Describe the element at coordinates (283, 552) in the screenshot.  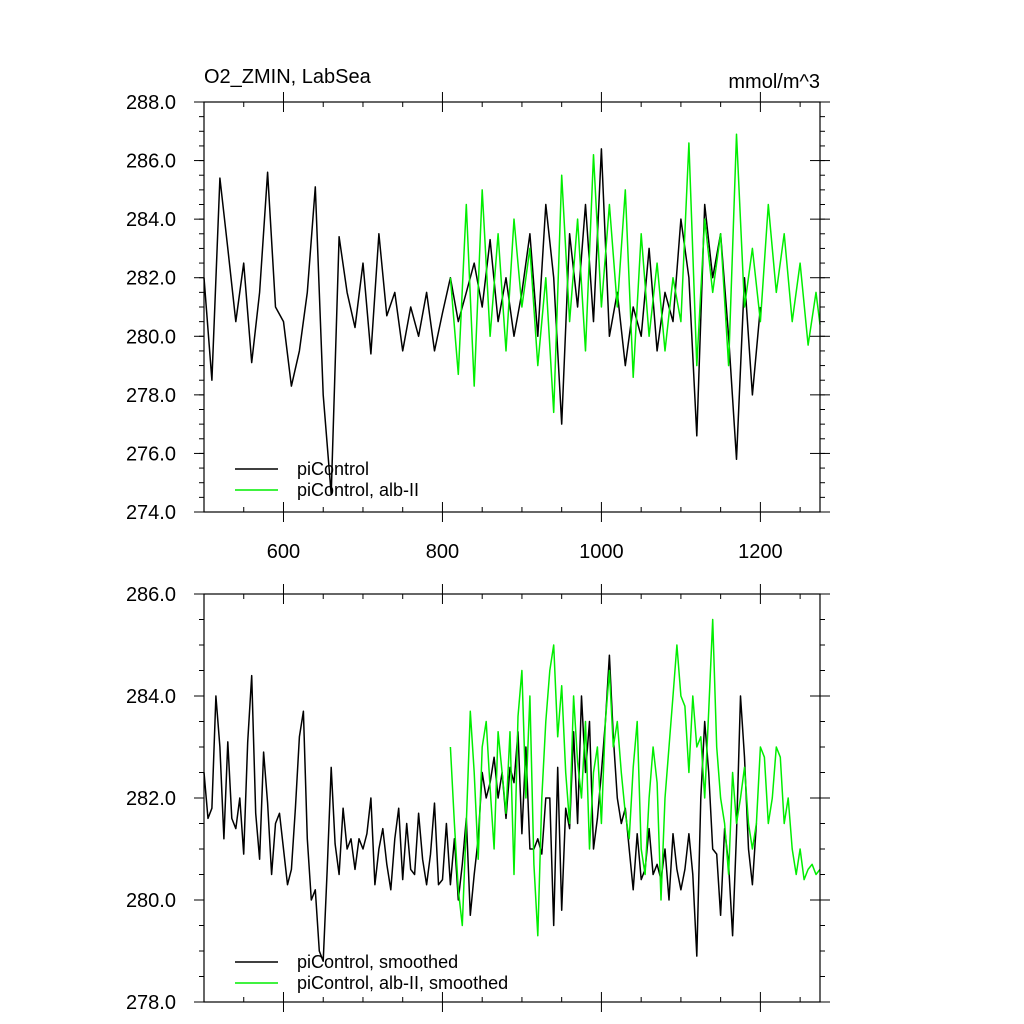
I see `x-tick-label: 600` at that location.